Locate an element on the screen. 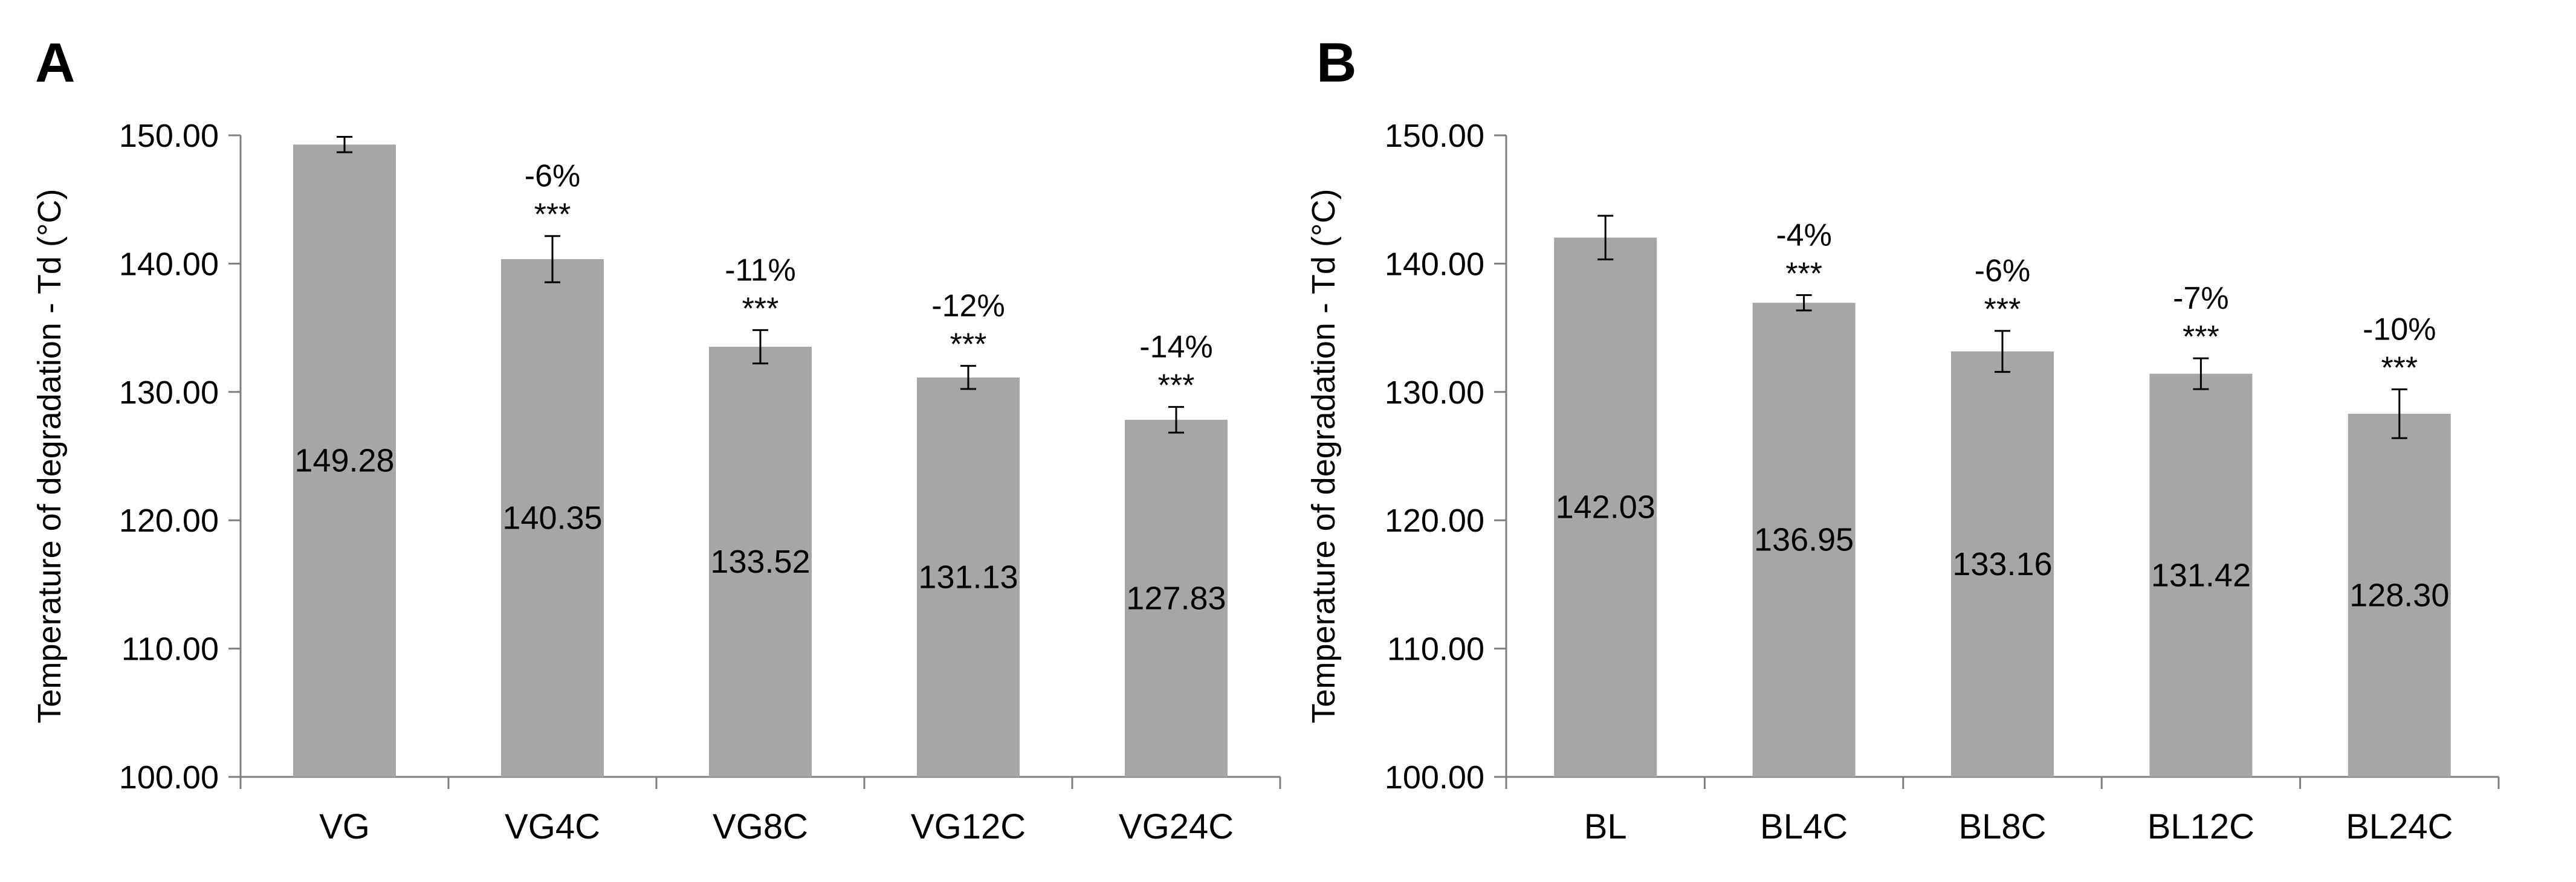 This screenshot has width=2576, height=882. panel-b-percent-label: -6% is located at coordinates (2002, 271).